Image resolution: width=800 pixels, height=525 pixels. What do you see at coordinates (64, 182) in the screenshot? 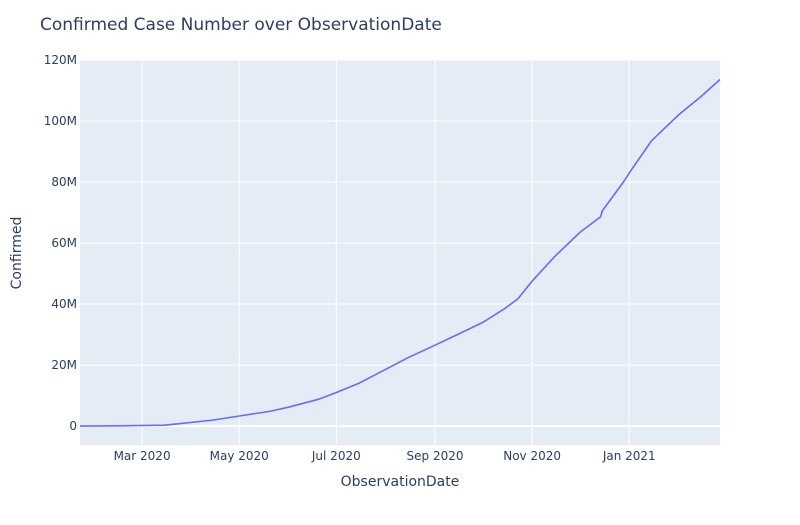
I see `y-tick-label: 80M` at bounding box center [64, 182].